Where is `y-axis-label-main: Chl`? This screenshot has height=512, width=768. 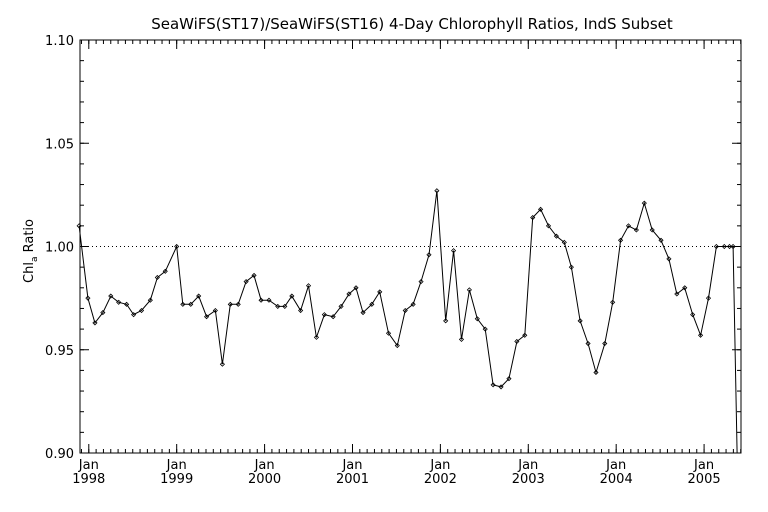
y-axis-label-main: Chl is located at coordinates (29, 272).